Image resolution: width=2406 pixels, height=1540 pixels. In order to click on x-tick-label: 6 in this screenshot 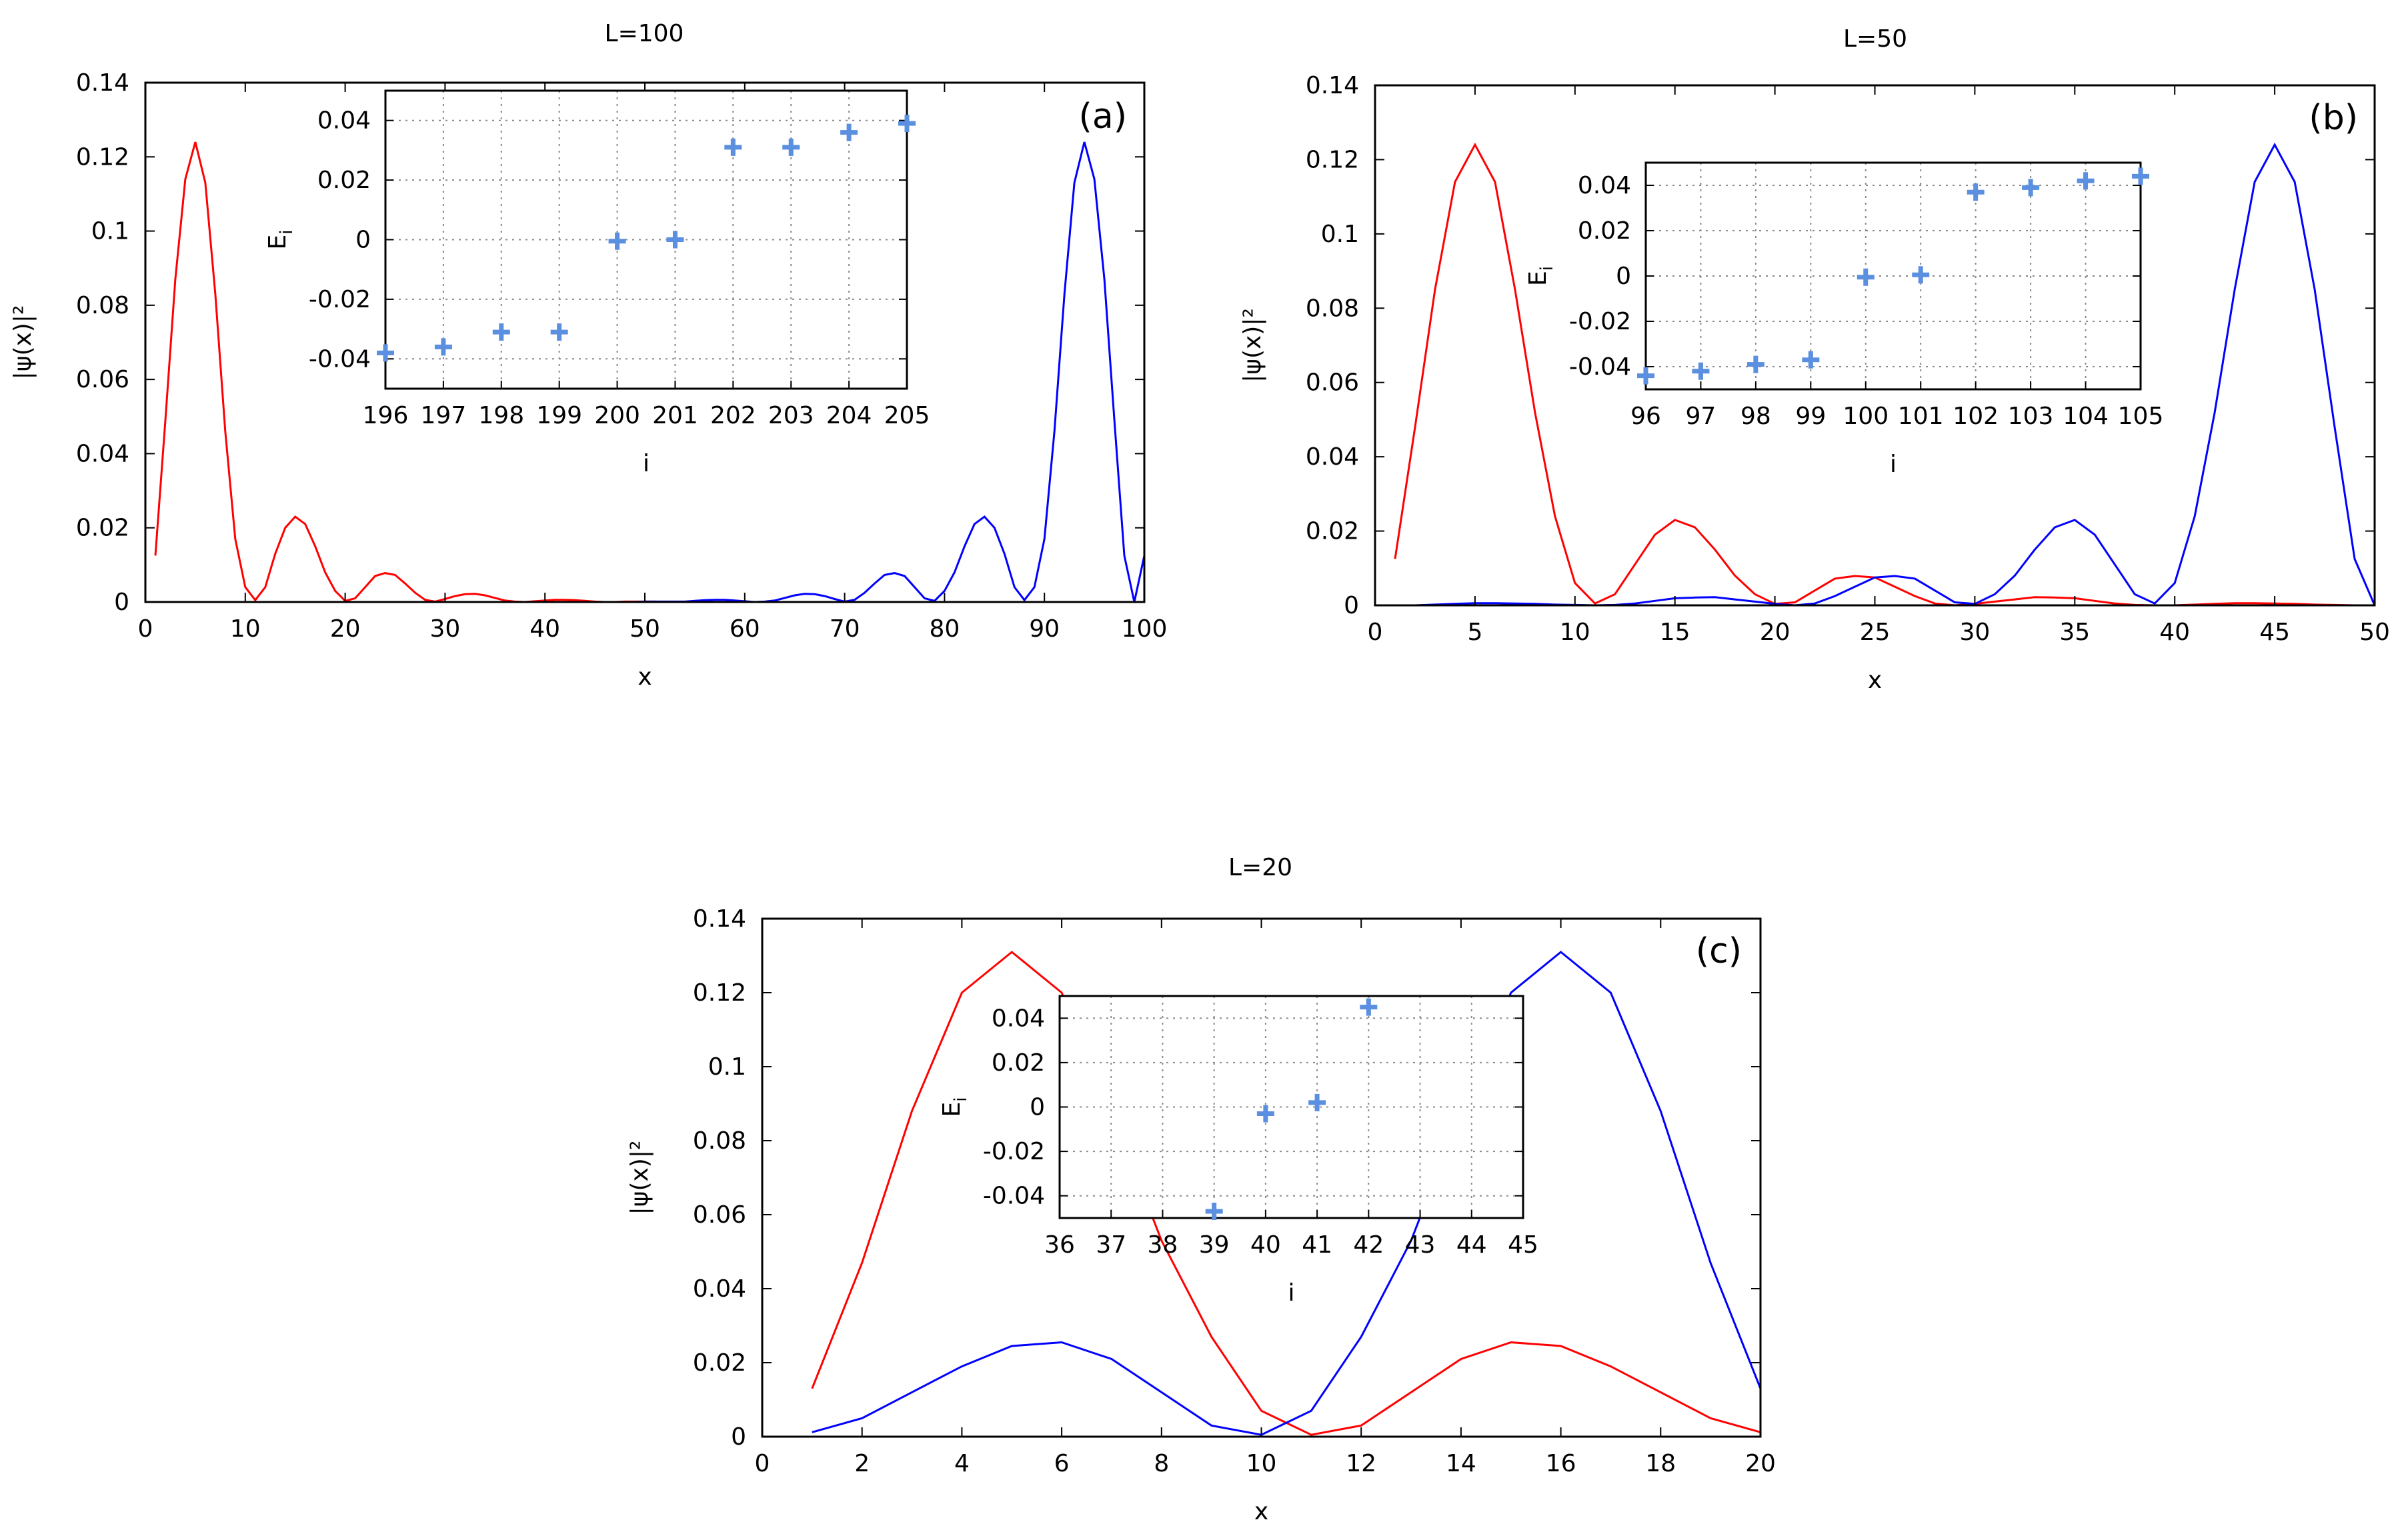, I will do `click(1062, 1463)`.